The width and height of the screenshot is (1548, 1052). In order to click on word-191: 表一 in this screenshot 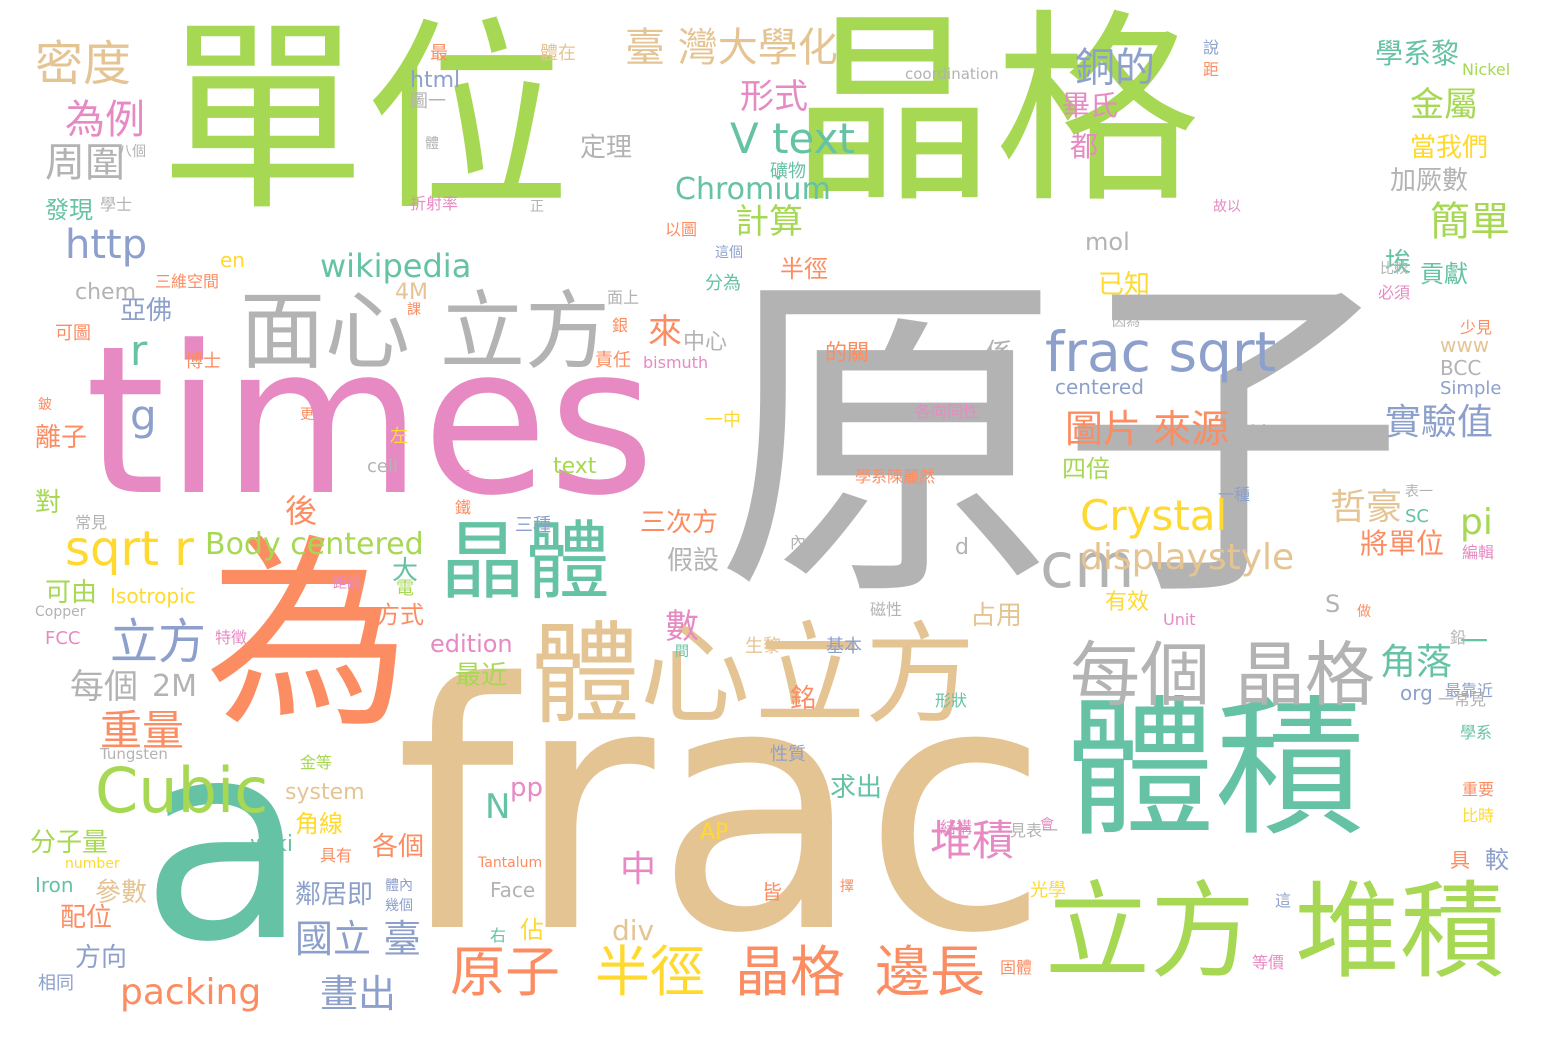, I will do `click(1419, 492)`.